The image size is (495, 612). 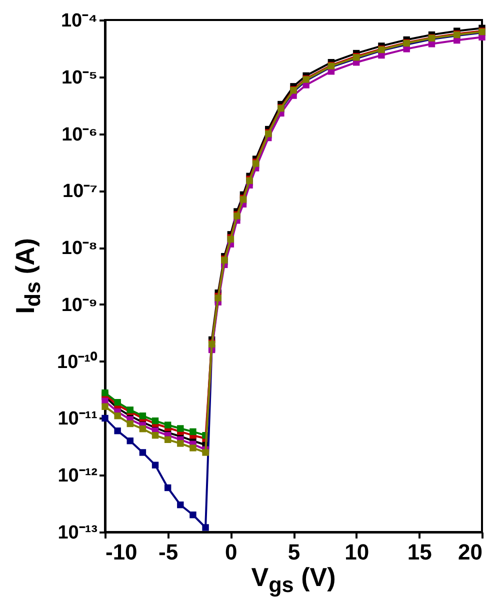 What do you see at coordinates (79, 77) in the screenshot?
I see `y-tick-label: 10⁻⁵` at bounding box center [79, 77].